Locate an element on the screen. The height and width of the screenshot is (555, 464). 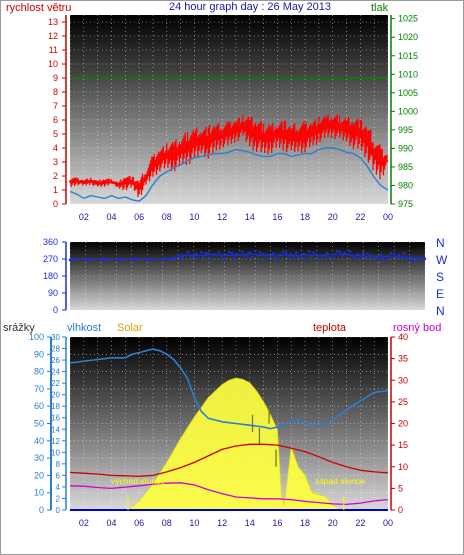
temperature-axis-tick-label: 5 is located at coordinates (400, 488).